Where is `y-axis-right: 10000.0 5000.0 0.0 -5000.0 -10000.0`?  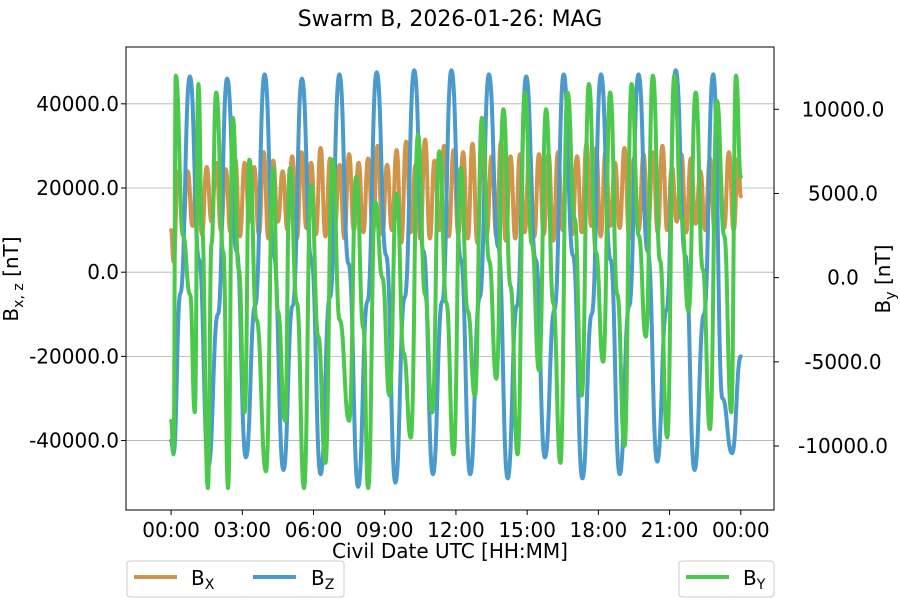 y-axis-right: 10000.0 5000.0 0.0 -5000.0 -10000.0 is located at coordinates (831, 277).